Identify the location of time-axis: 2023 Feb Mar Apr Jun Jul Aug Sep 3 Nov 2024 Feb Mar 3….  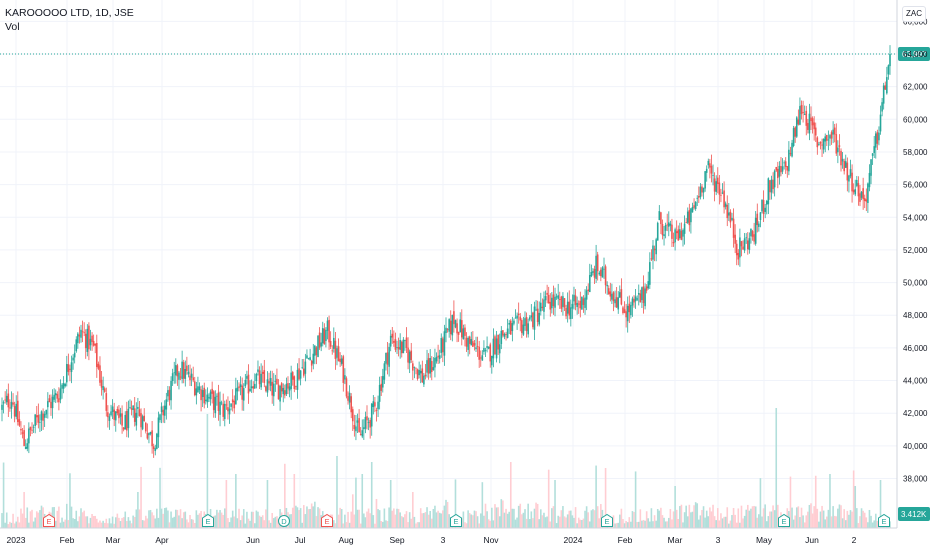
(432, 540).